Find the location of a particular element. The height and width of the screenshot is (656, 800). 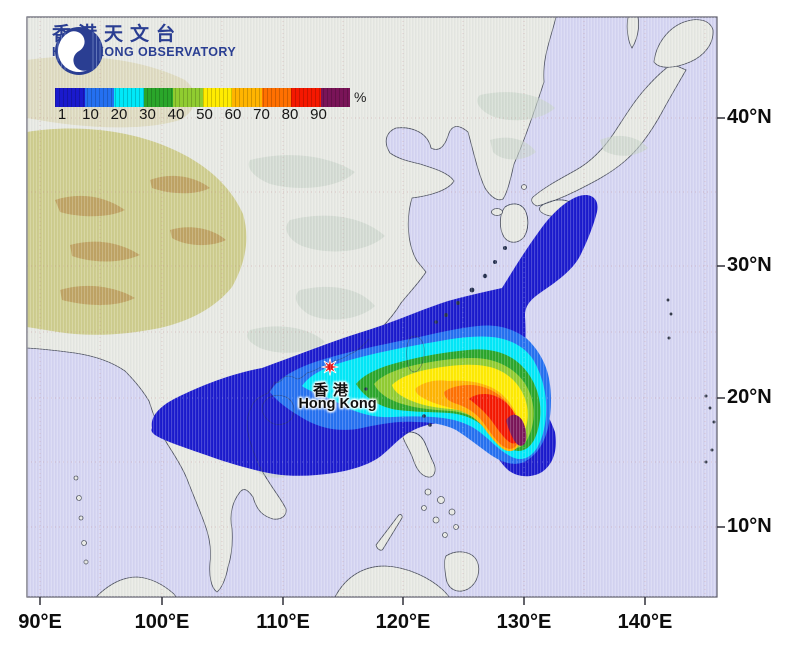

tsushima-island is located at coordinates (524, 187).